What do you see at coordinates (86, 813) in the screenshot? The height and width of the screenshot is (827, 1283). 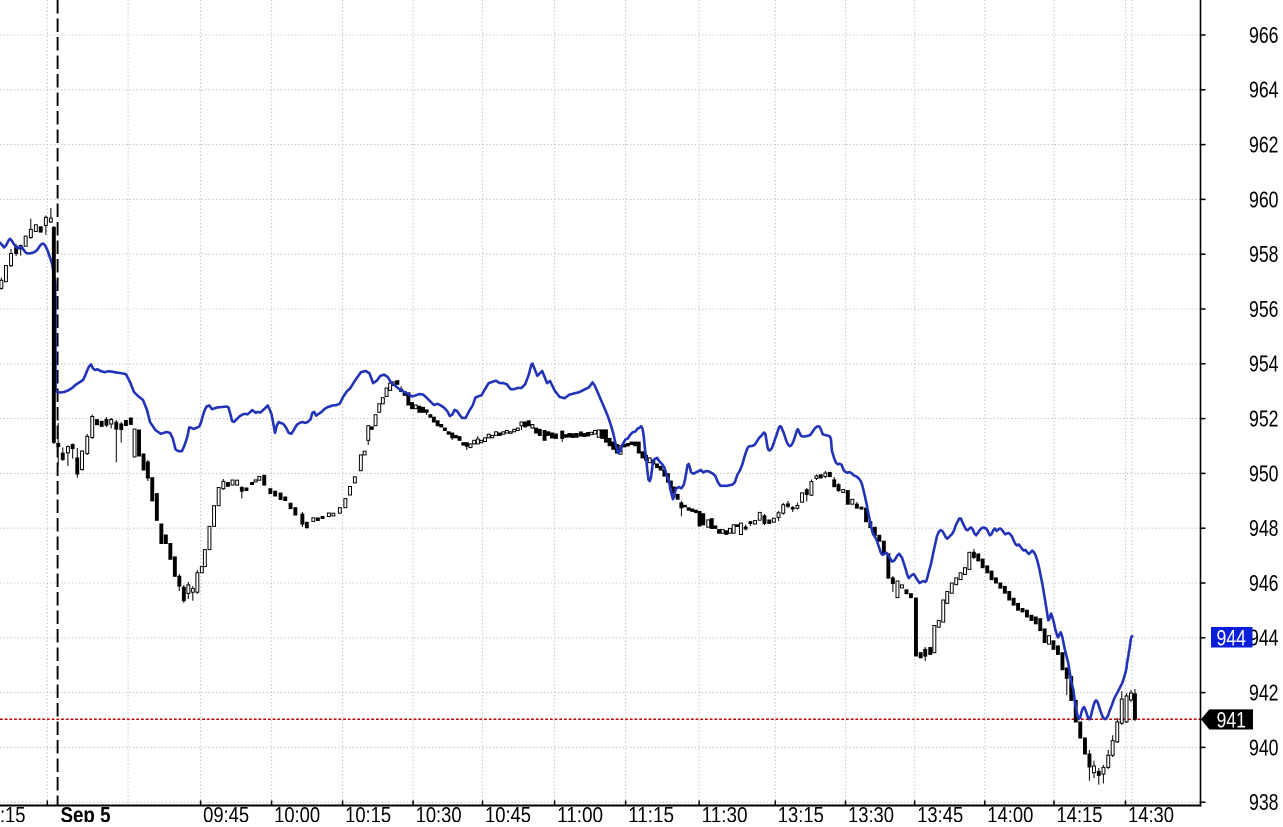 I see `svg-text: Sep 5` at bounding box center [86, 813].